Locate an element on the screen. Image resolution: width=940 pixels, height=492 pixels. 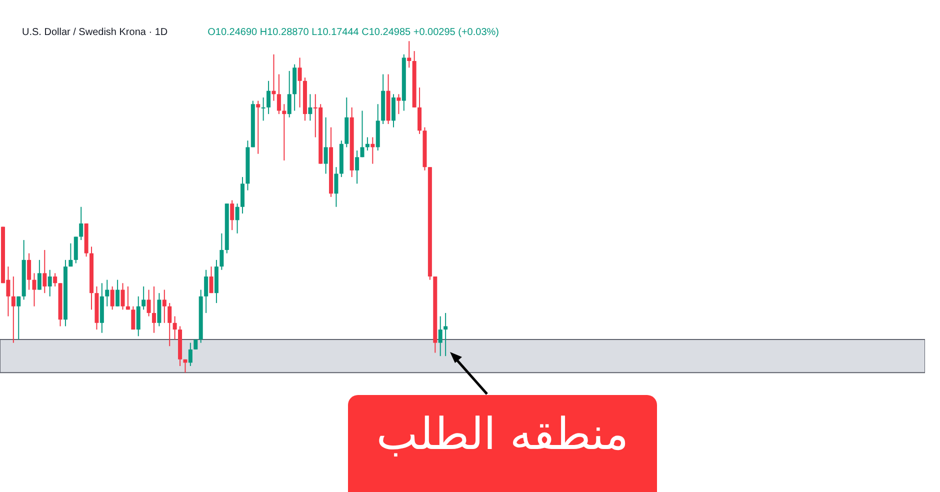
chart-title: U.S. Dollar / Swedish Krona · 1D is located at coordinates (95, 32).